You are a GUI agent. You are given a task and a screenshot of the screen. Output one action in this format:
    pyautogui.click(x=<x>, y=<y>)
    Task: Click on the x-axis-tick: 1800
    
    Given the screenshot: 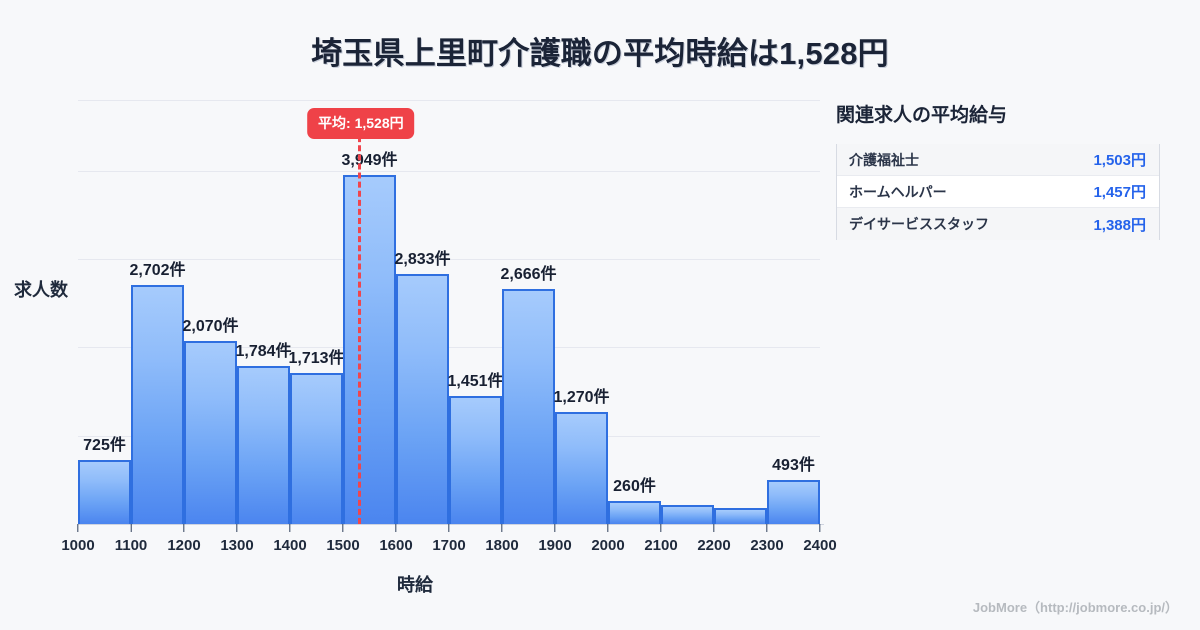 What is the action you would take?
    pyautogui.click(x=502, y=539)
    